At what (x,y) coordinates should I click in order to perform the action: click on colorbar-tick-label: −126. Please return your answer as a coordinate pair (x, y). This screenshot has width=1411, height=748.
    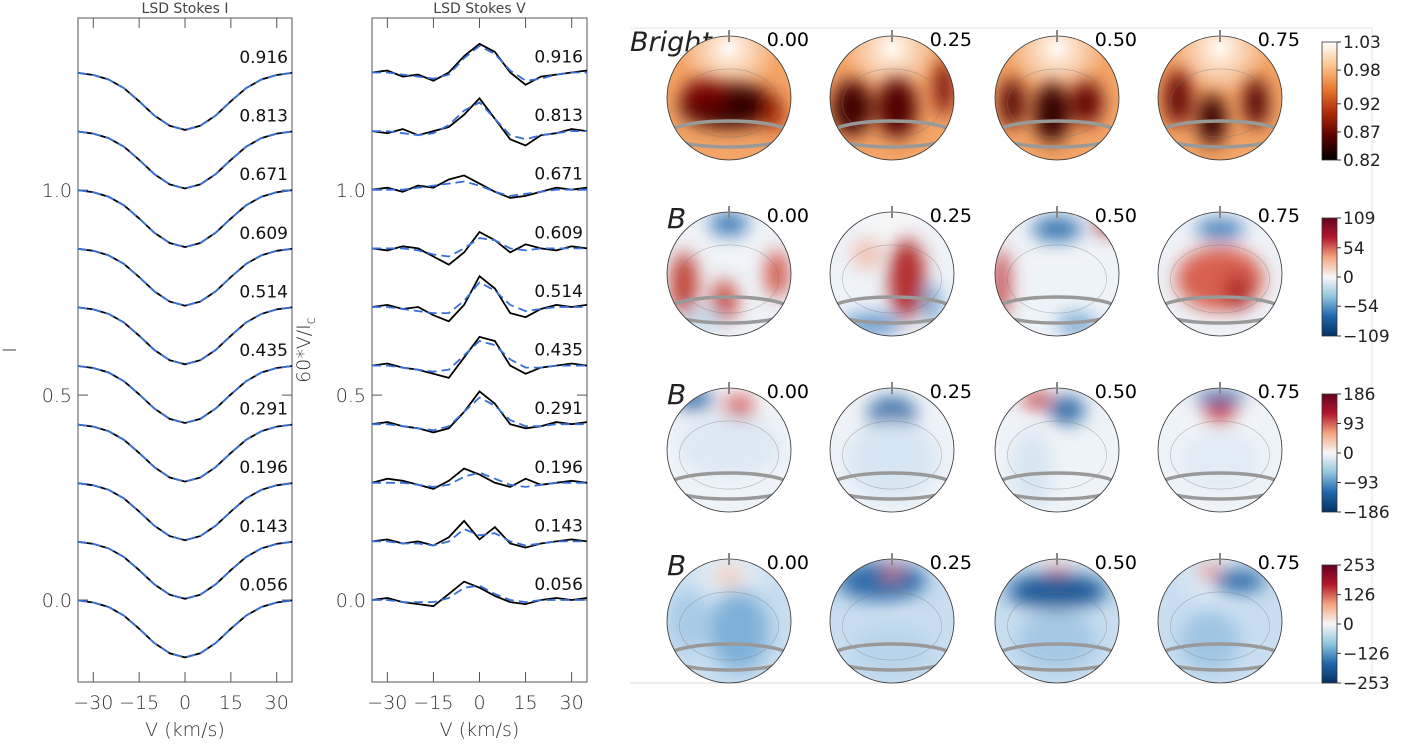
    Looking at the image, I should click on (1366, 654).